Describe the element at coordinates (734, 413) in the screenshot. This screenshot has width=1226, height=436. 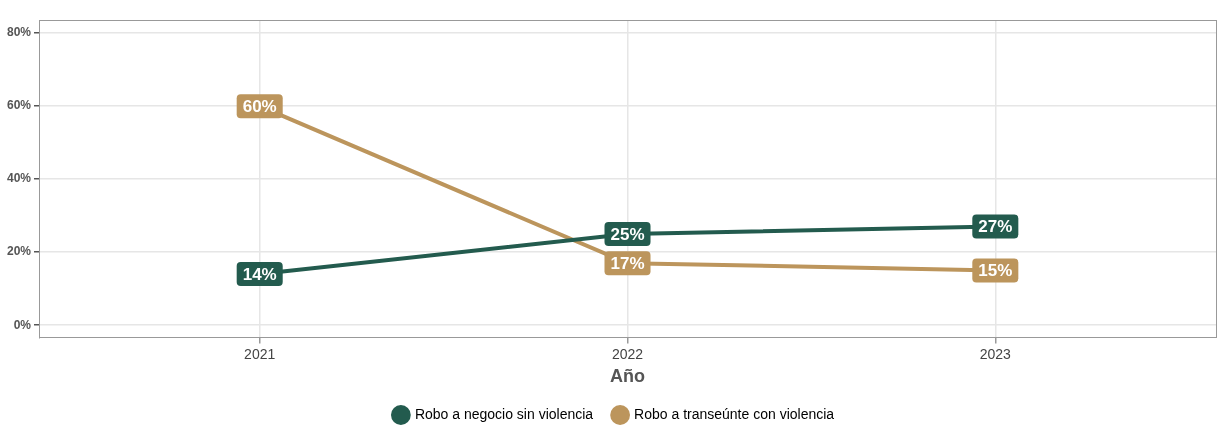
I see `legend-label: Robo a transeúnte con violencia` at that location.